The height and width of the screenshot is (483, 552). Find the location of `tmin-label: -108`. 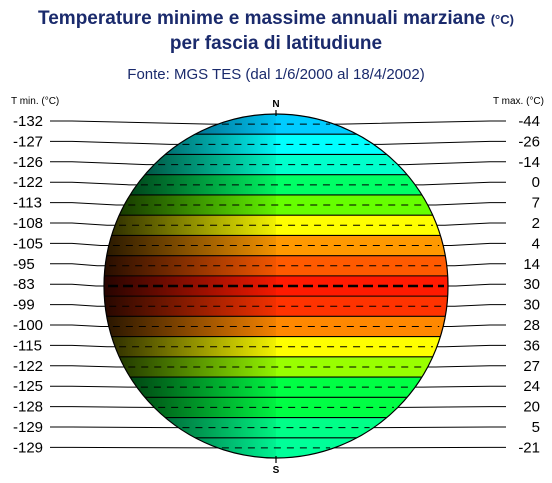

tmin-label: -108 is located at coordinates (28, 223).